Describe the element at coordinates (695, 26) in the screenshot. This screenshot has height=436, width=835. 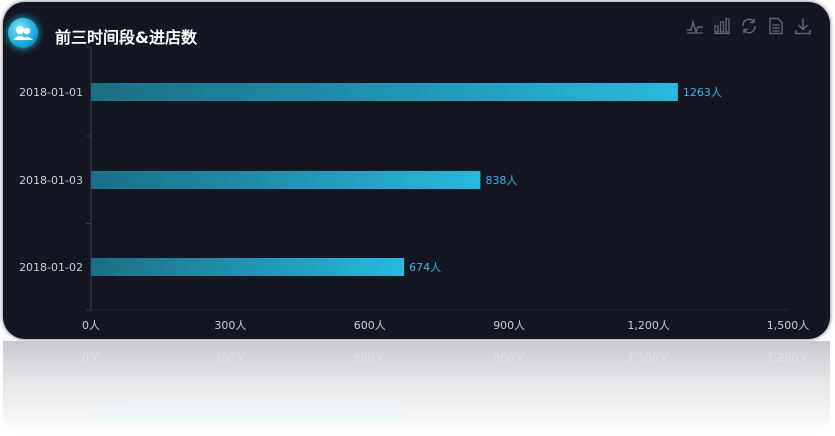
I see `line-chart-icon` at that location.